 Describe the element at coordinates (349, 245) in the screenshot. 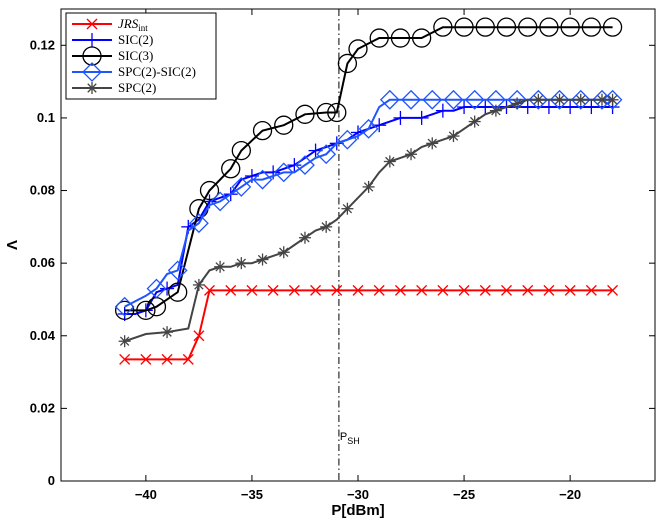

I see `vline-layer: PSH` at that location.